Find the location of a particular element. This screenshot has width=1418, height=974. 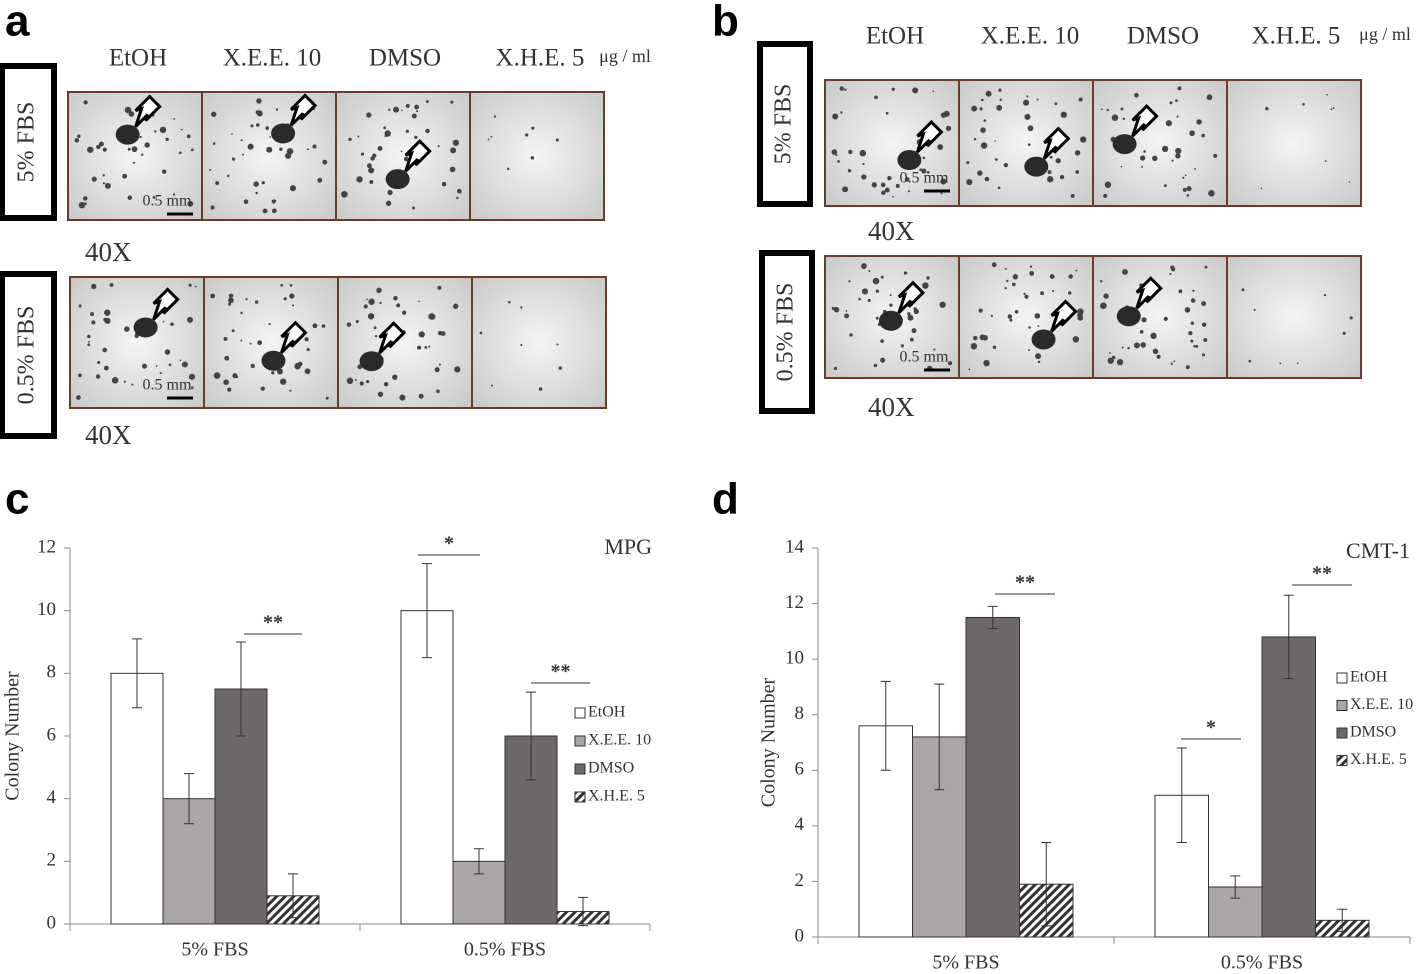

x-tick-label: 0.5% FBS is located at coordinates (1262, 963).